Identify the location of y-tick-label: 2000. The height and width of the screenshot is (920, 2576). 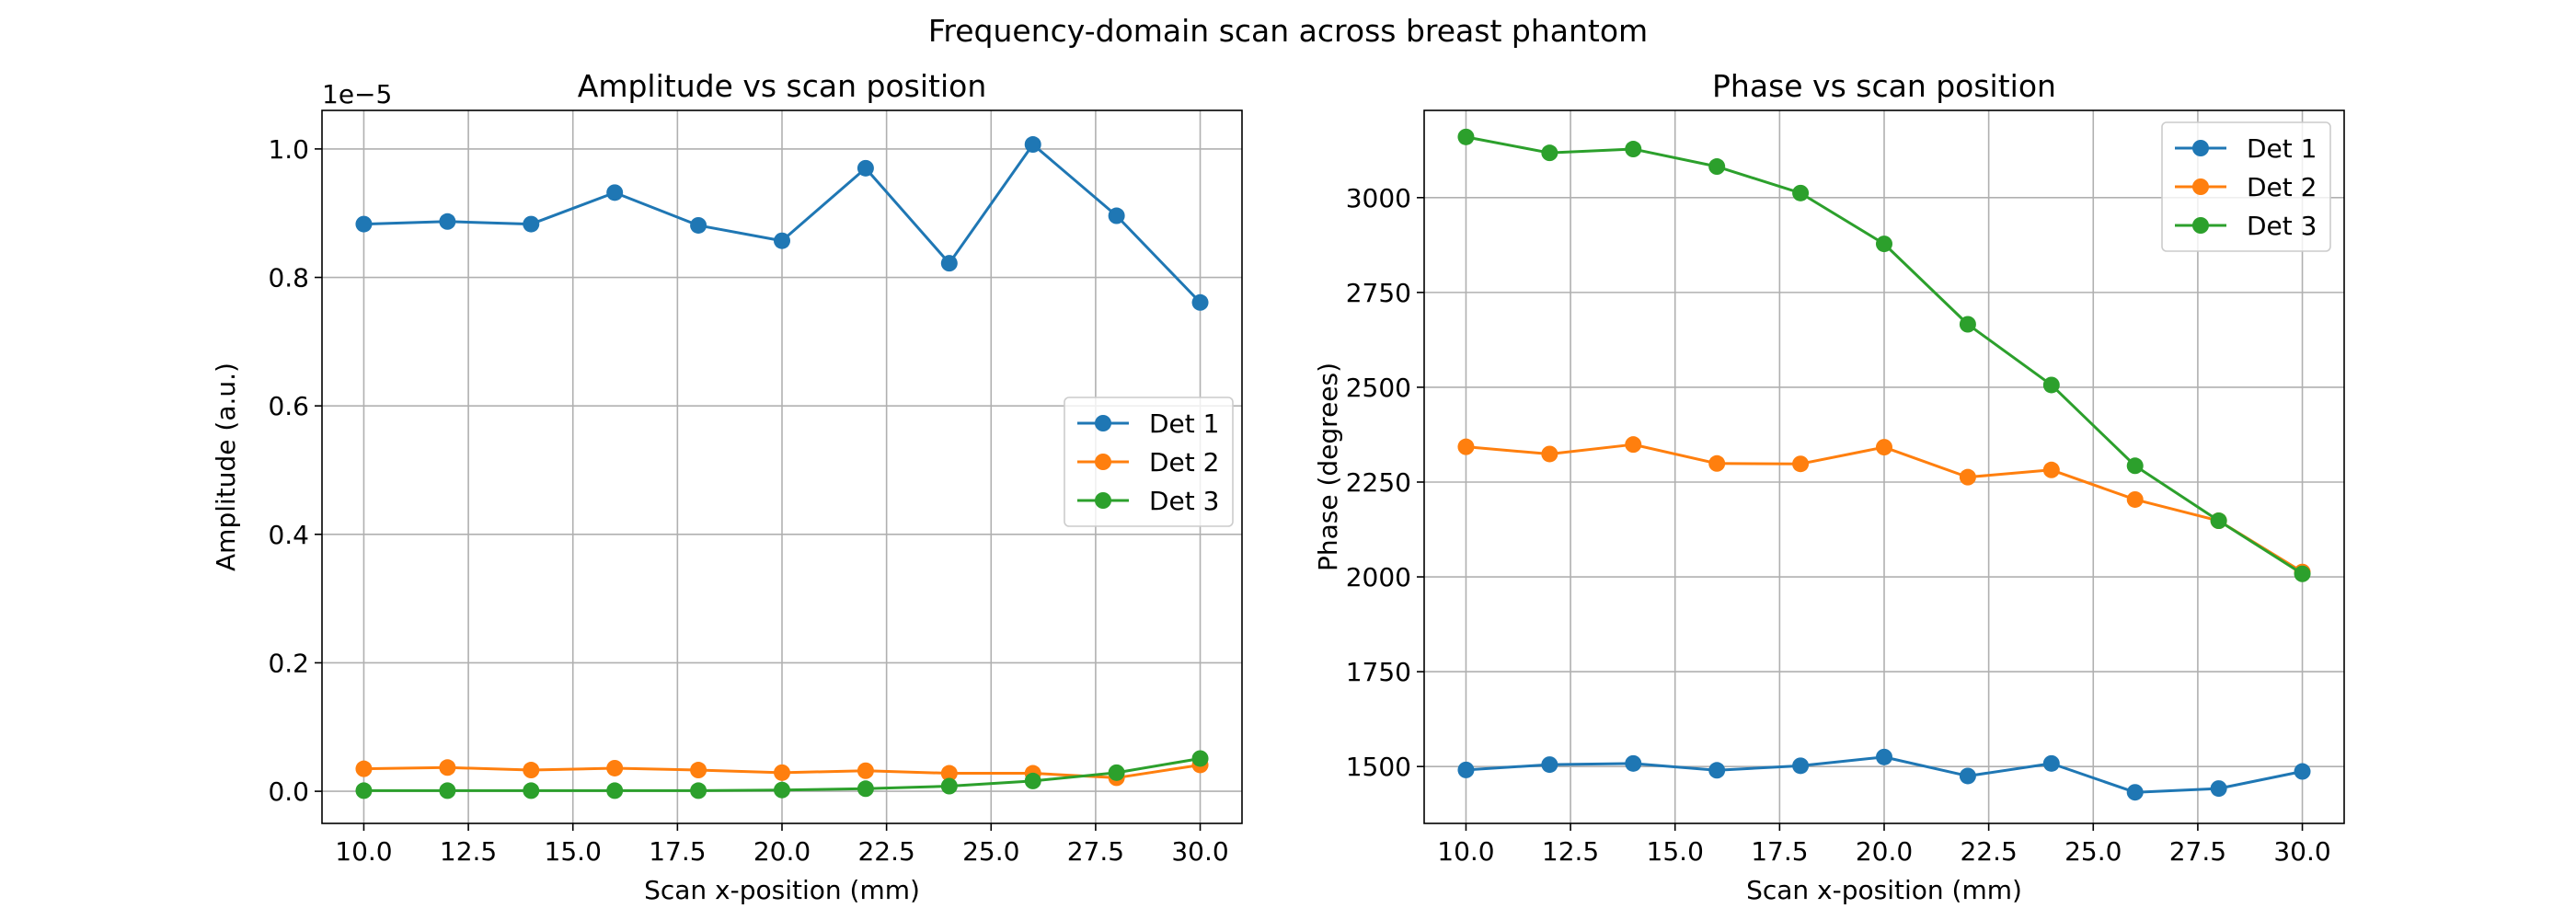
(1378, 577).